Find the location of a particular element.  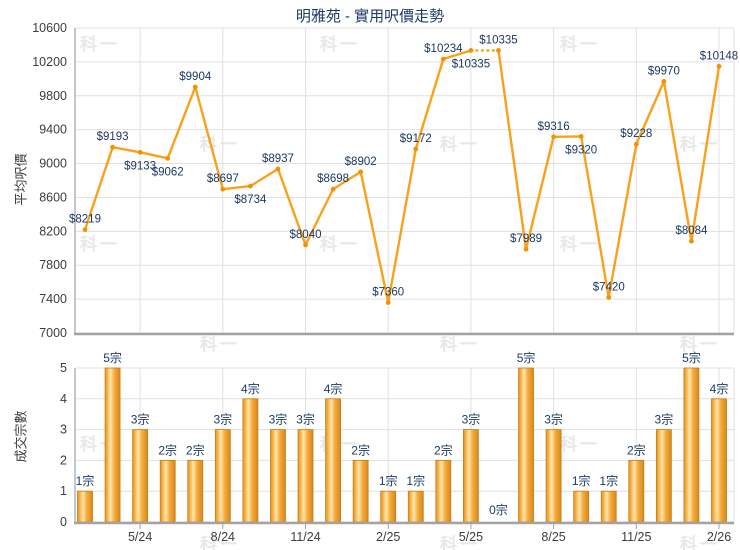

x-tick-label: 8/24 is located at coordinates (223, 537).